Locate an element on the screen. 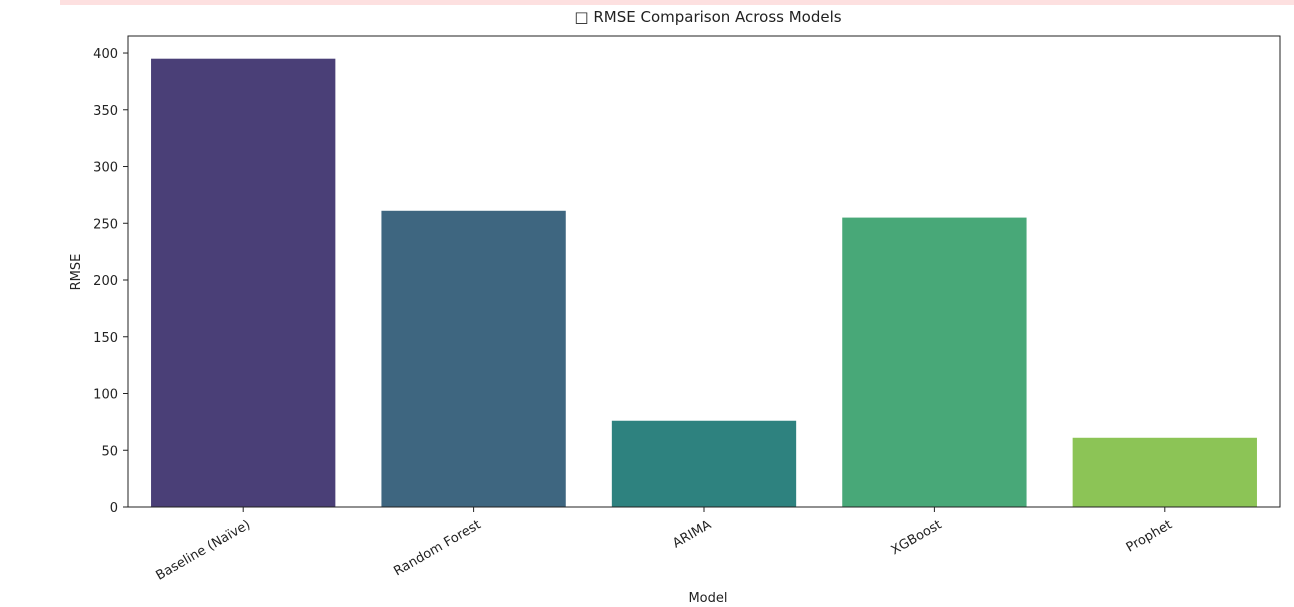 The image size is (1294, 607). y-tick-label: 100 is located at coordinates (105, 395).